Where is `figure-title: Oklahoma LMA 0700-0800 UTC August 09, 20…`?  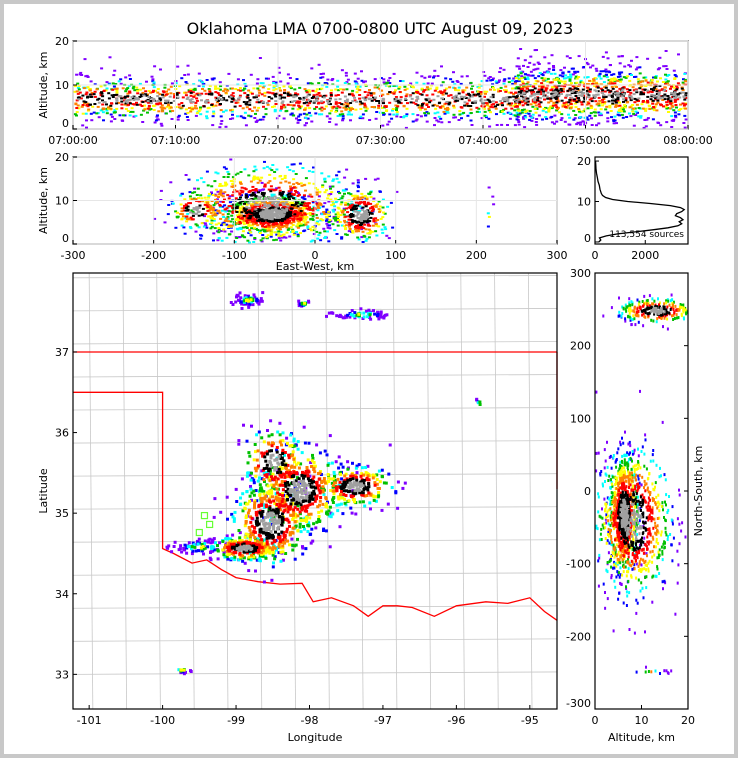
figure-title: Oklahoma LMA 0700-0800 UTC August 09, 20… is located at coordinates (380, 28).